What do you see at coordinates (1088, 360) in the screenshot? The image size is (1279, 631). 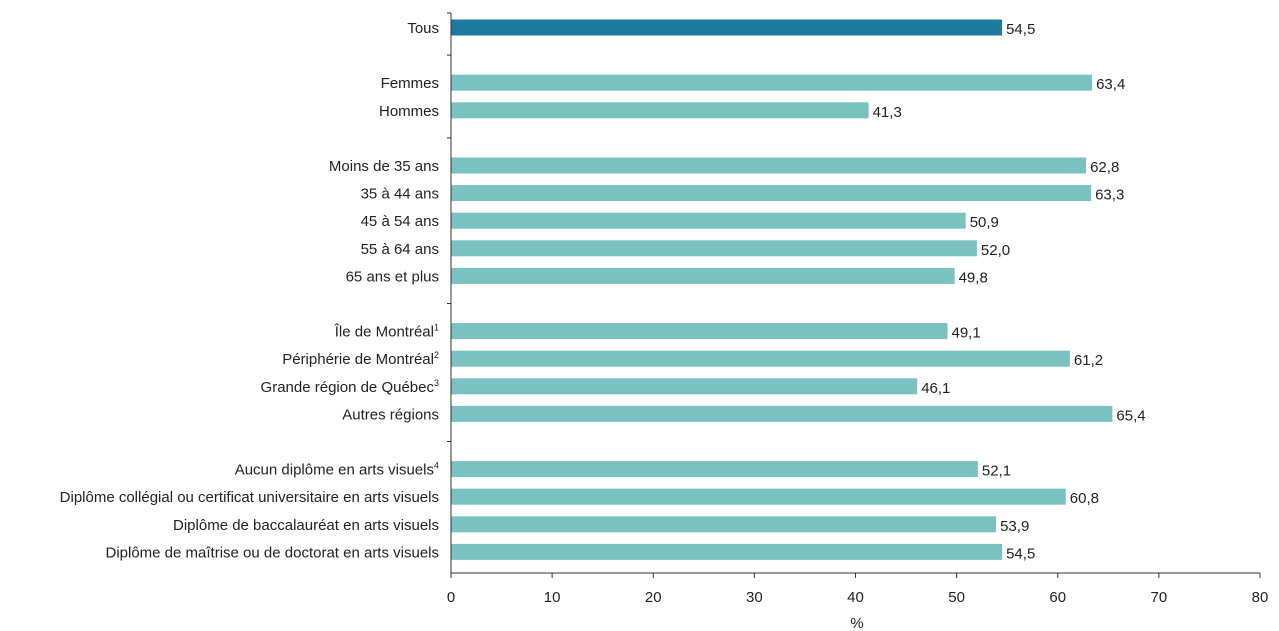 I see `value-label-3-1: 61,2` at bounding box center [1088, 360].